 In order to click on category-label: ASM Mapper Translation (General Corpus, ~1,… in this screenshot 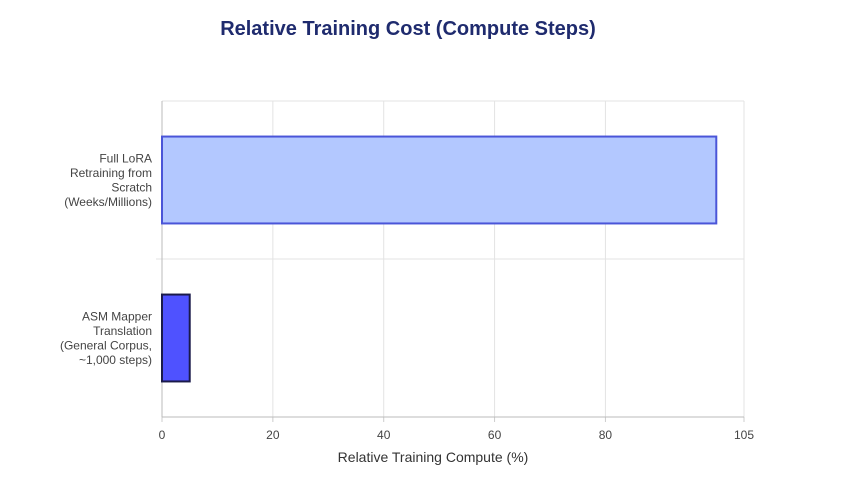, I will do `click(106, 338)`.